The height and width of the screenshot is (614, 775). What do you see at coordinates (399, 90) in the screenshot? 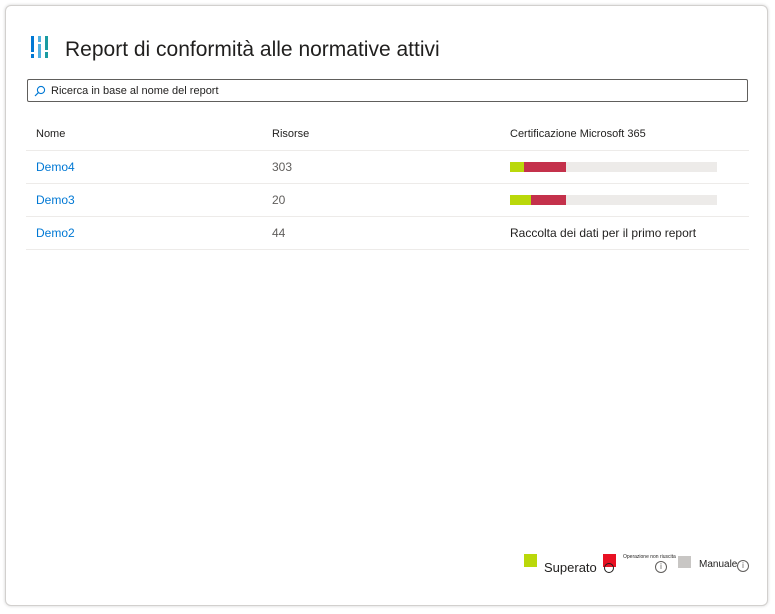
I see `search-input` at bounding box center [399, 90].